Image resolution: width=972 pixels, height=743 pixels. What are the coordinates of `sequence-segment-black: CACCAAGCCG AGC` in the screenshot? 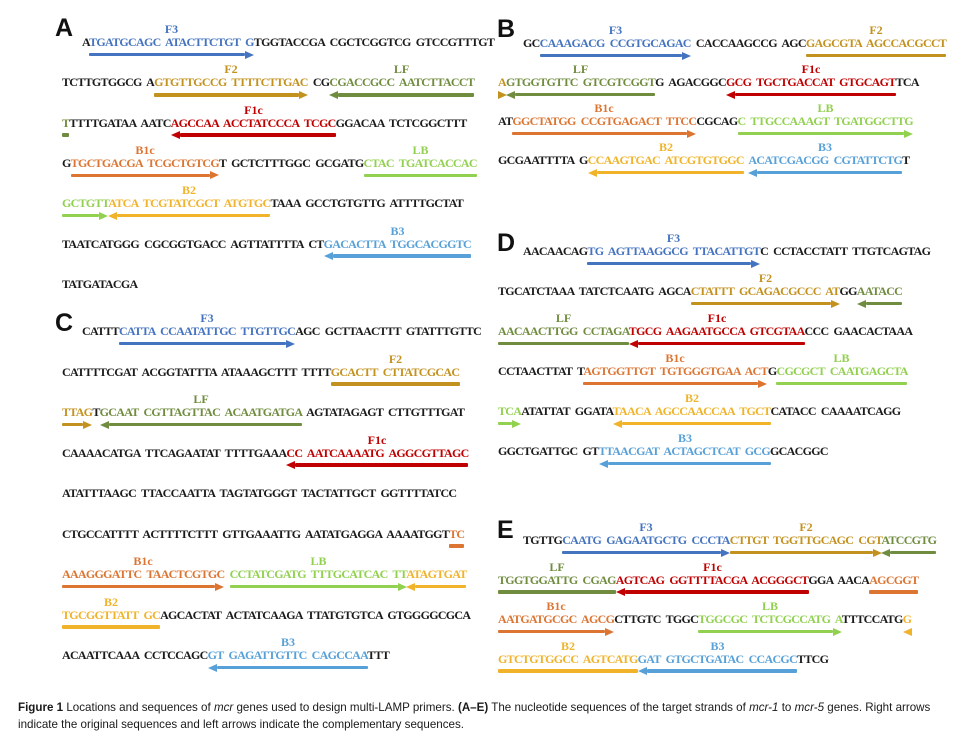 It's located at (748, 43).